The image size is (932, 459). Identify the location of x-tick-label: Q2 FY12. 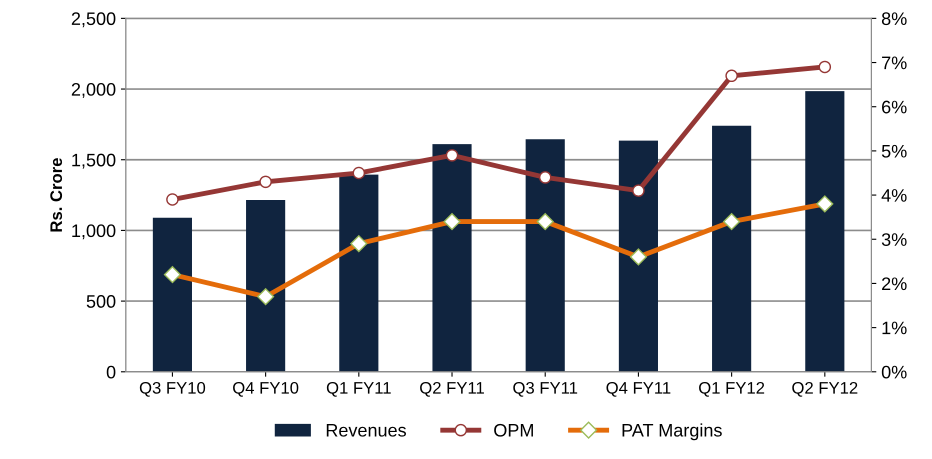
(825, 389).